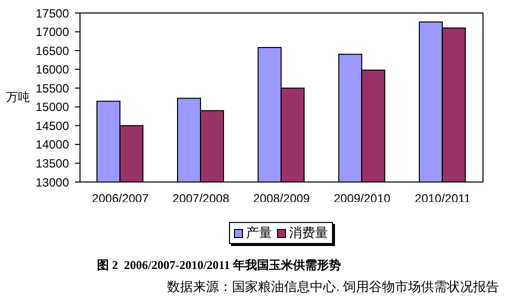 This screenshot has width=517, height=297. What do you see at coordinates (53, 51) in the screenshot?
I see `y-tick-label: 16500` at bounding box center [53, 51].